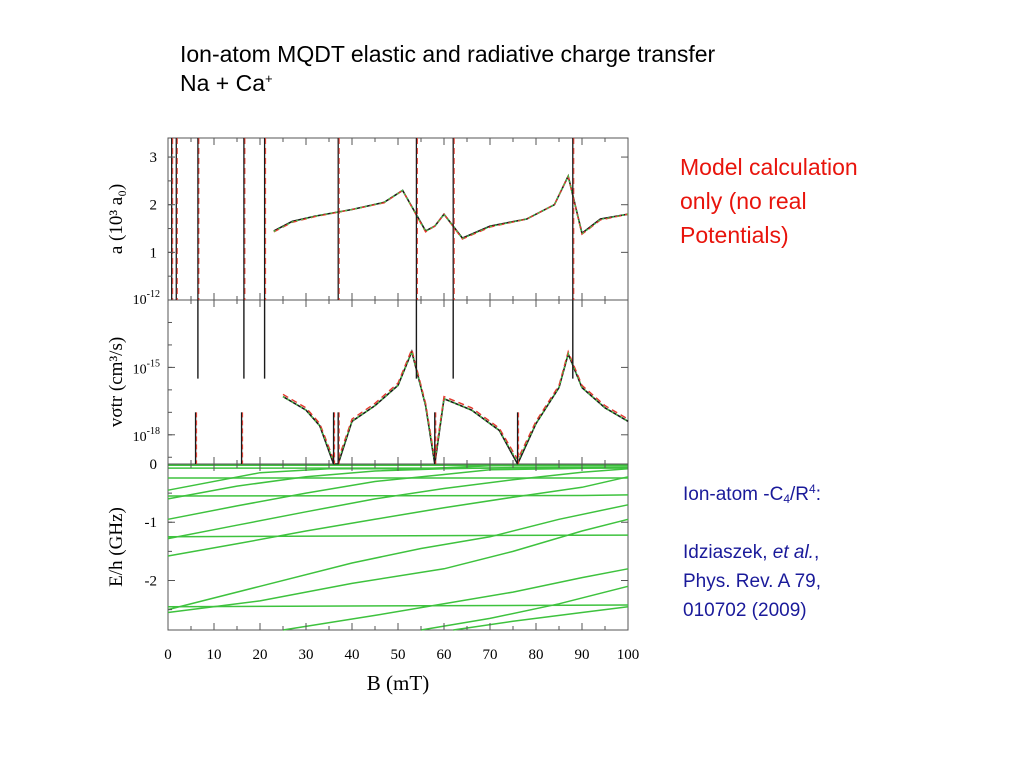  Describe the element at coordinates (490, 655) in the screenshot. I see `x-tick-label: 70` at that location.